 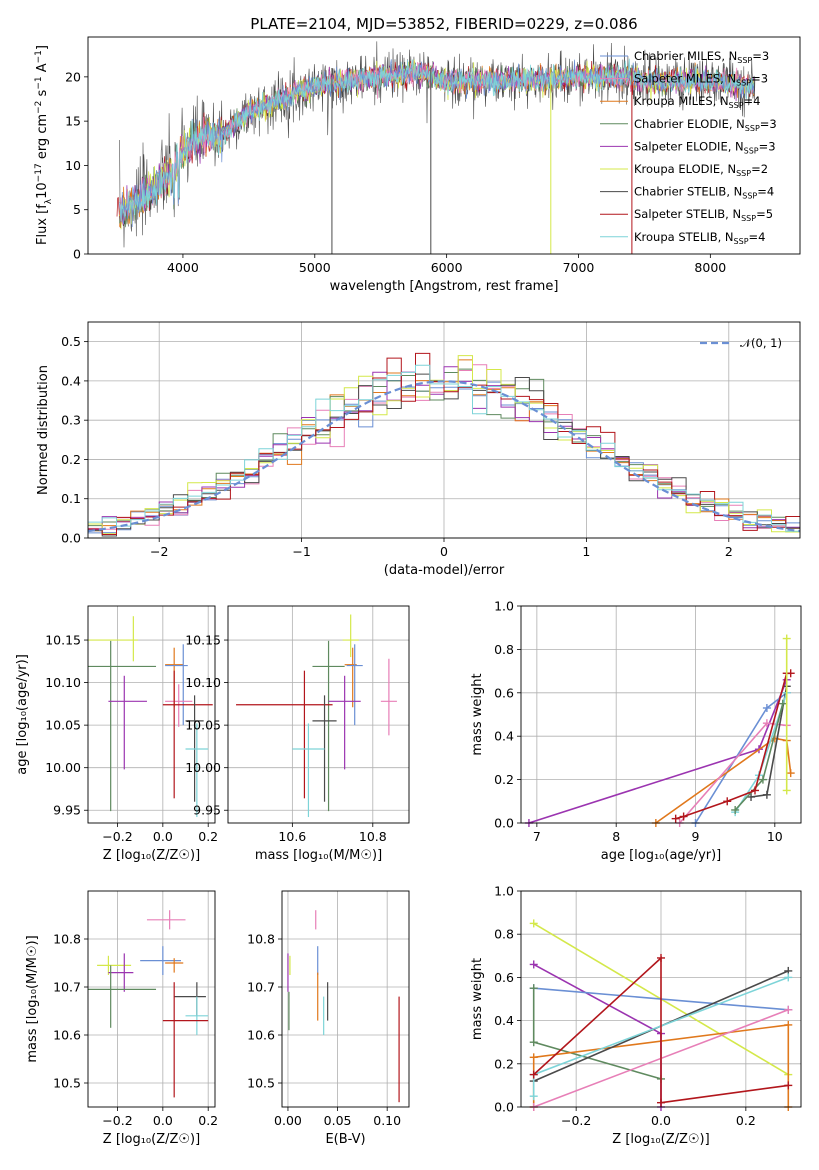 What do you see at coordinates (71, 498) in the screenshot?
I see `tick-label-y: 0.1` at bounding box center [71, 498].